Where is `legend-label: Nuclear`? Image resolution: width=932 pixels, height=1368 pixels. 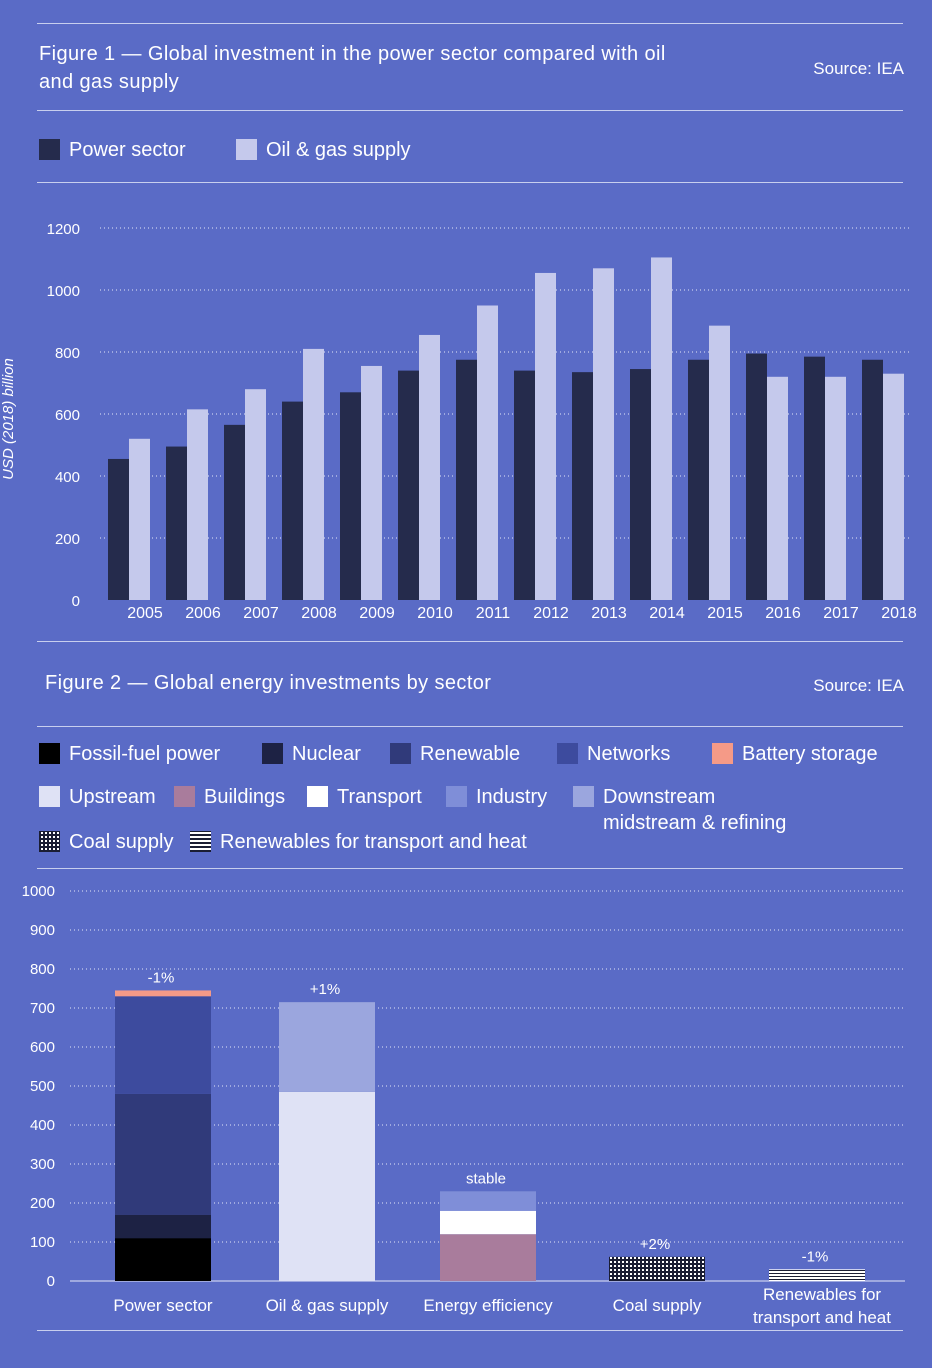
legend-label: Nuclear is located at coordinates (326, 754).